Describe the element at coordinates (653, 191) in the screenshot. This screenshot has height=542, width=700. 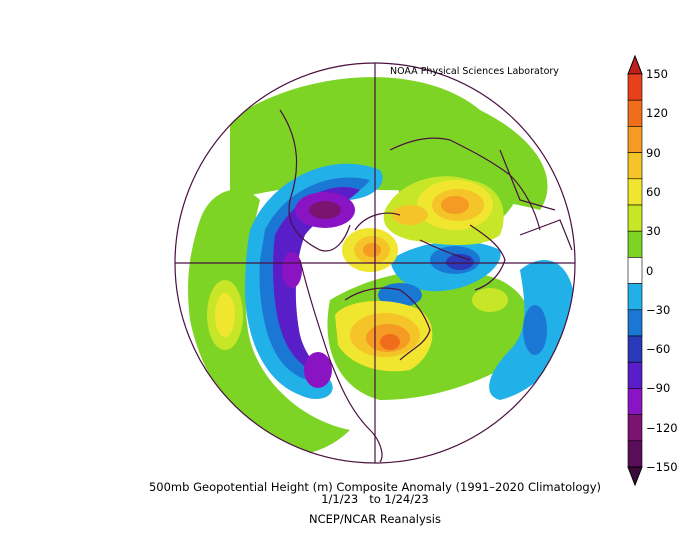
I see `colorbar-label: 60` at that location.